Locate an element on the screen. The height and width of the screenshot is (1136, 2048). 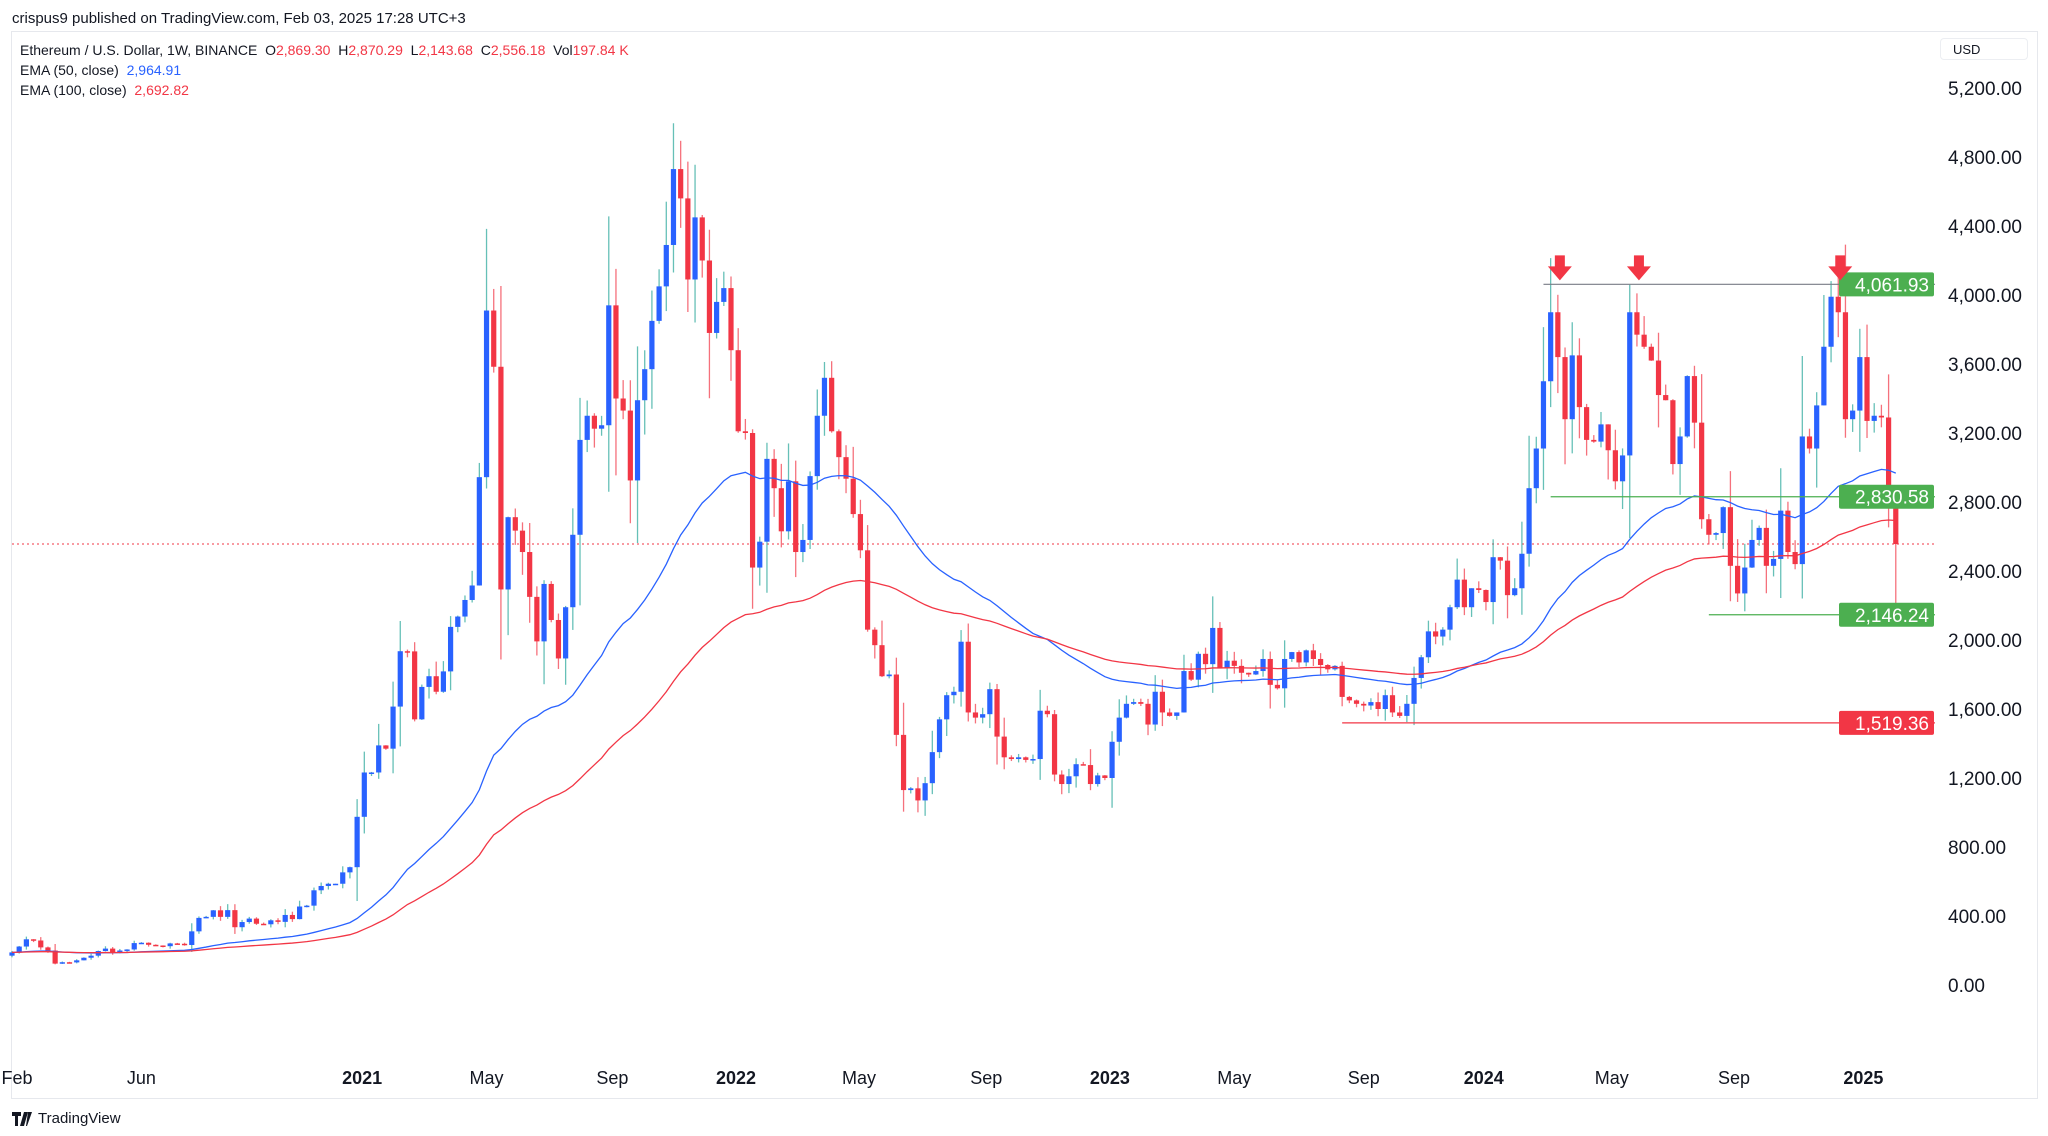
x-tick-label: May is located at coordinates (859, 1078).